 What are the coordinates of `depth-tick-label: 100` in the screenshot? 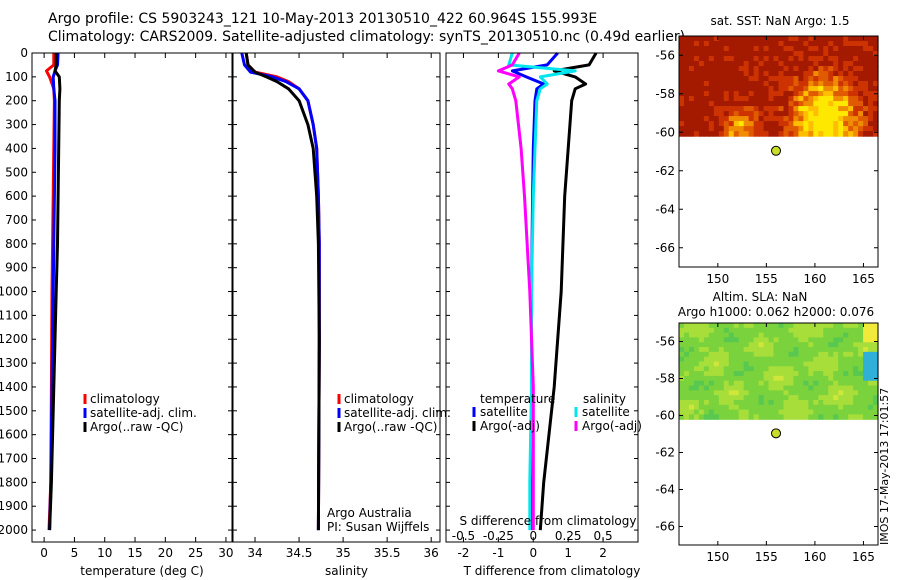 It's located at (16, 77).